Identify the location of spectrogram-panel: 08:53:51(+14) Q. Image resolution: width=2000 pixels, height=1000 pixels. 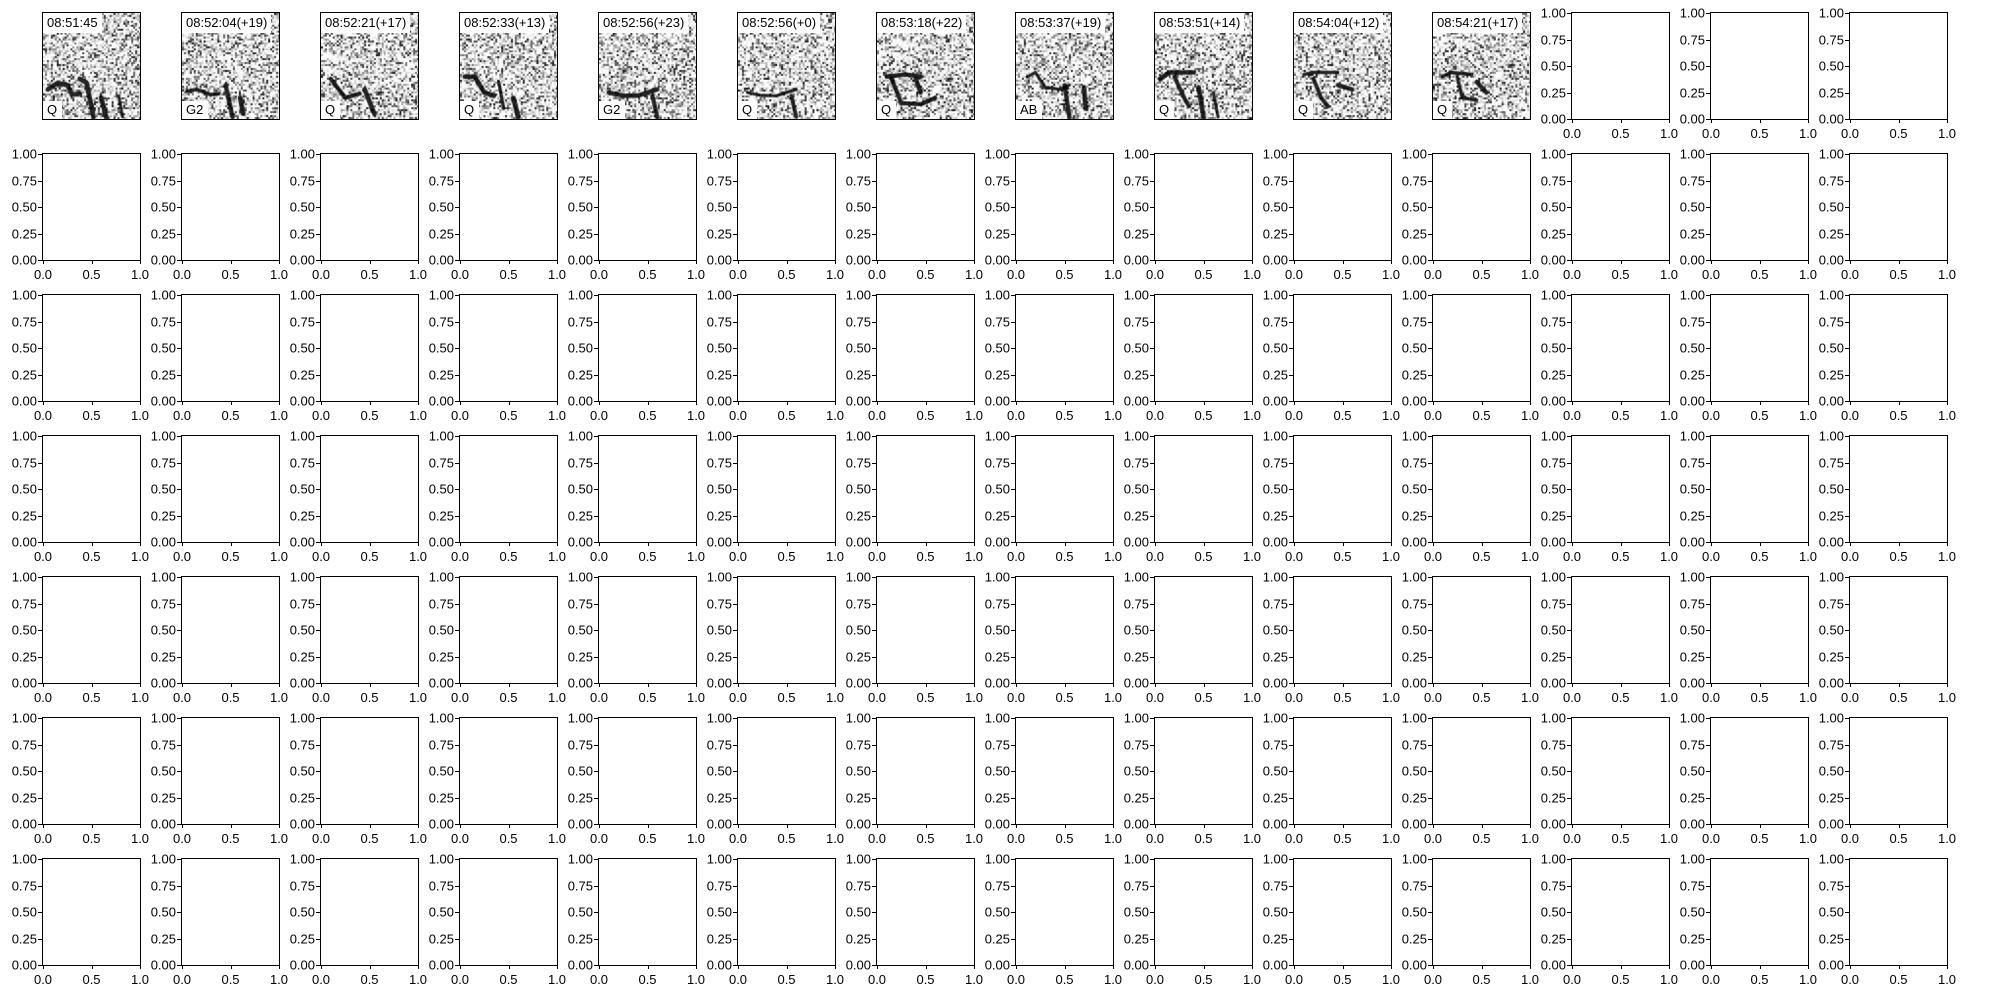
(1203, 66).